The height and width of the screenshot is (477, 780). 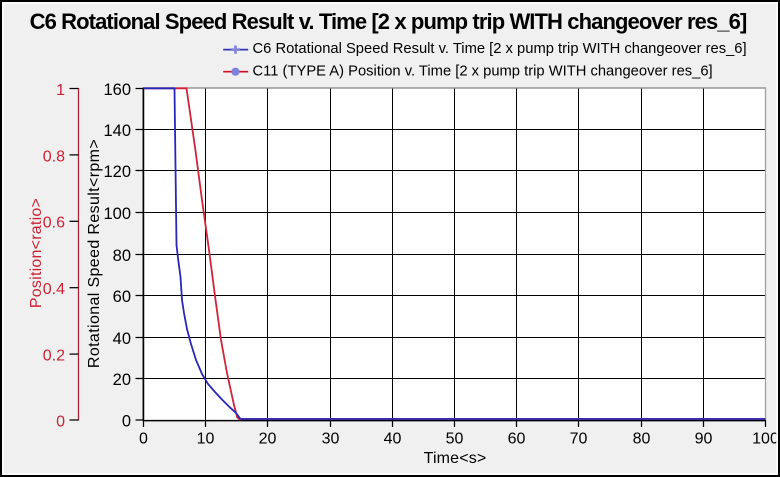 I want to click on svg-text: 0.8, so click(x=54, y=156).